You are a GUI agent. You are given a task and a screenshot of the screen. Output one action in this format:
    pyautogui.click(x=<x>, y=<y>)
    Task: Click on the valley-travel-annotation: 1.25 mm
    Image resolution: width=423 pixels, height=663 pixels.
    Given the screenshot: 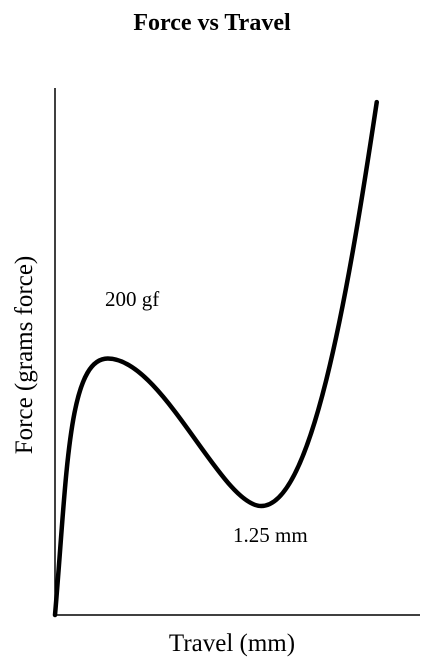 What is the action you would take?
    pyautogui.click(x=270, y=535)
    